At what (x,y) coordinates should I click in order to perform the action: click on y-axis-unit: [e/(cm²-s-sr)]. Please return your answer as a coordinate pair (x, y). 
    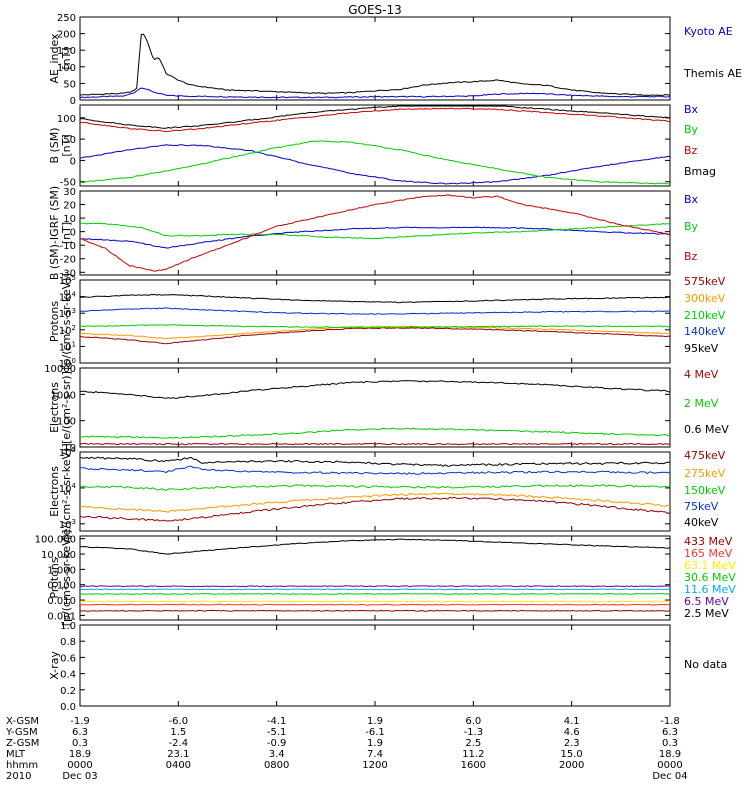
    Looking at the image, I should click on (66, 407).